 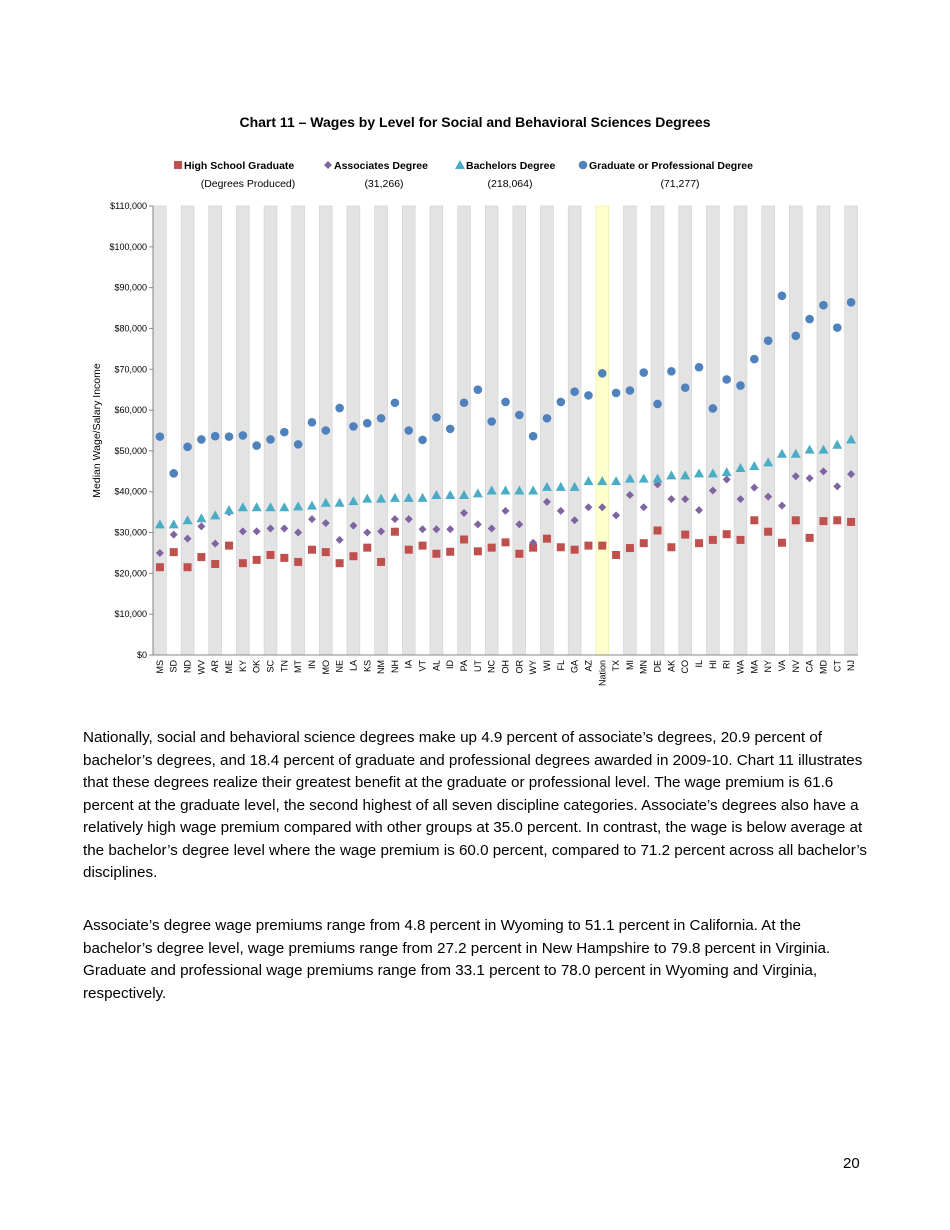 I want to click on x-tick-label: IN, so click(x=312, y=664).